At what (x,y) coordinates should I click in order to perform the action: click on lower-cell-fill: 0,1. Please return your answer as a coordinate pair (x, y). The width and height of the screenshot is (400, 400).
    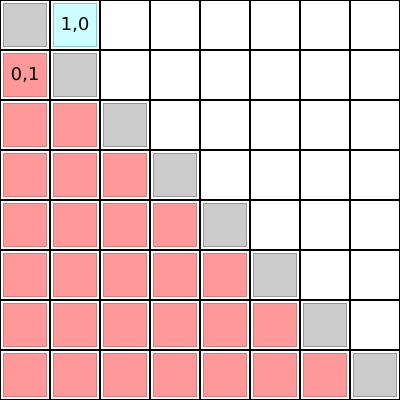
    Looking at the image, I should click on (25, 75).